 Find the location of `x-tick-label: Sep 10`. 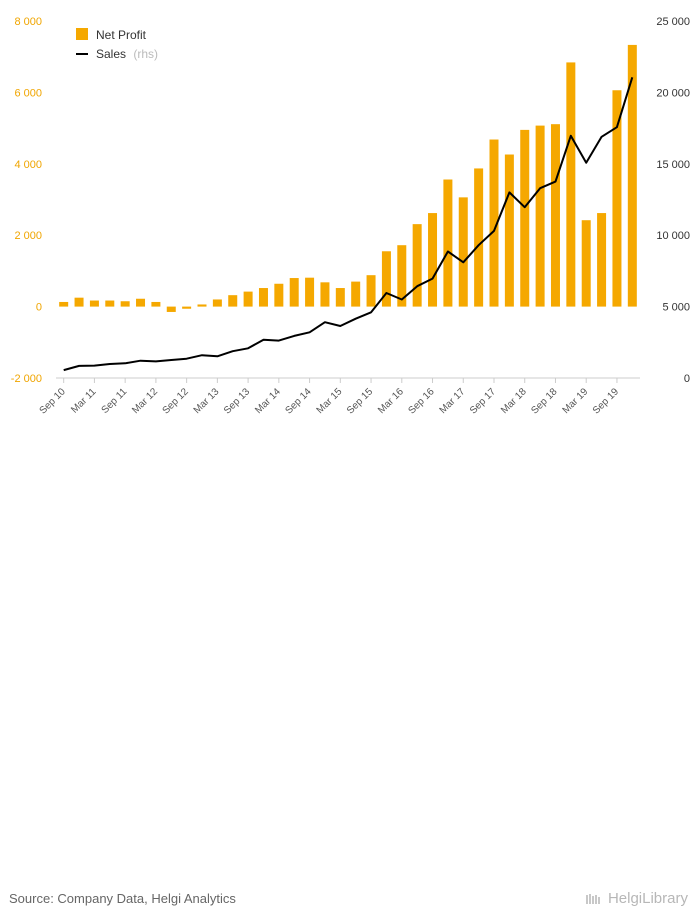

x-tick-label: Sep 10 is located at coordinates (53, 401).